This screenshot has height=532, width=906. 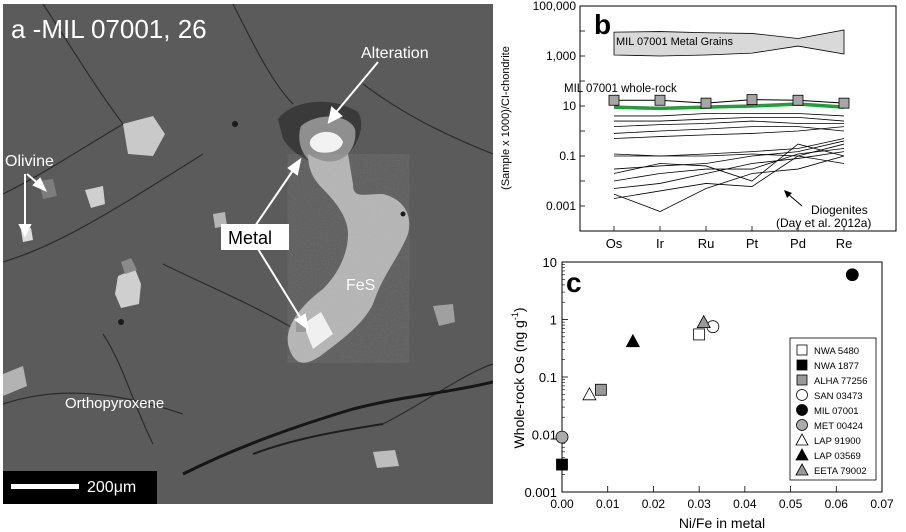 What do you see at coordinates (620, 89) in the screenshot?
I see `wholerock-label: MIL 07001 whole-rock` at bounding box center [620, 89].